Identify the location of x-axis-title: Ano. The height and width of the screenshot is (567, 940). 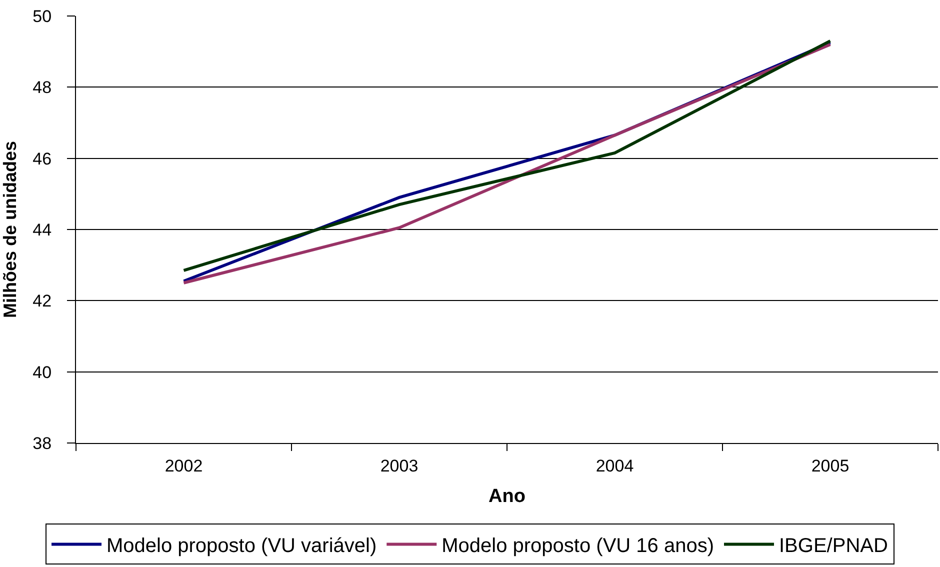
(507, 497).